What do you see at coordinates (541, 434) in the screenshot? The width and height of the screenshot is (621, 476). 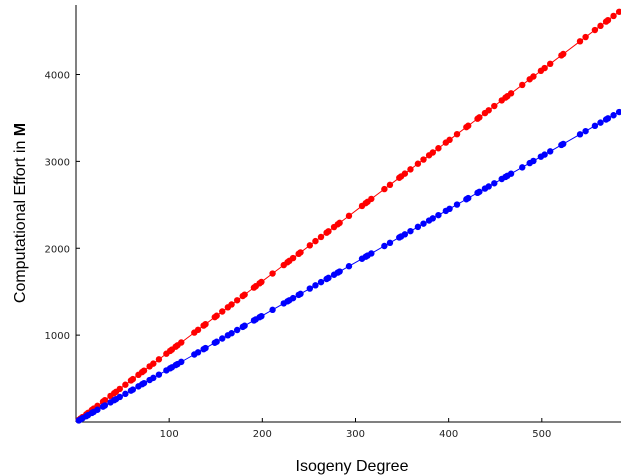 I see `x-tick-label: 500` at bounding box center [541, 434].